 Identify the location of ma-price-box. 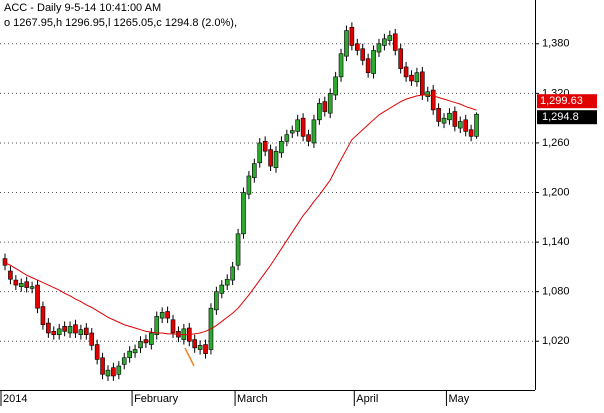
(567, 101).